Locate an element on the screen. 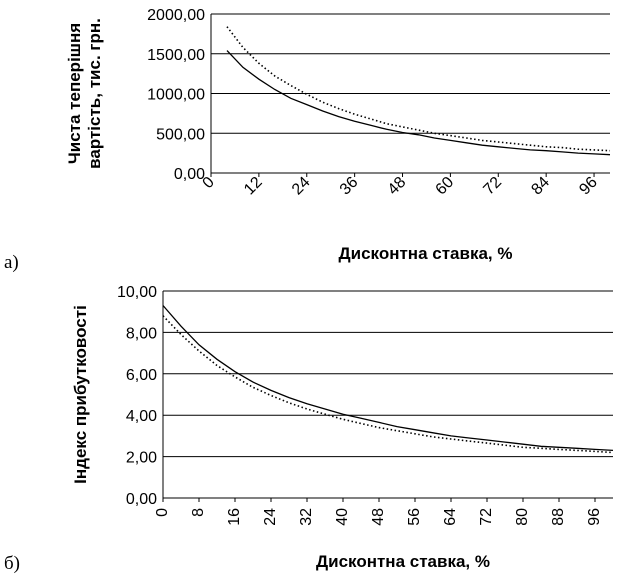 The width and height of the screenshot is (620, 581). y-tick-label: 2,00 is located at coordinates (141, 458).